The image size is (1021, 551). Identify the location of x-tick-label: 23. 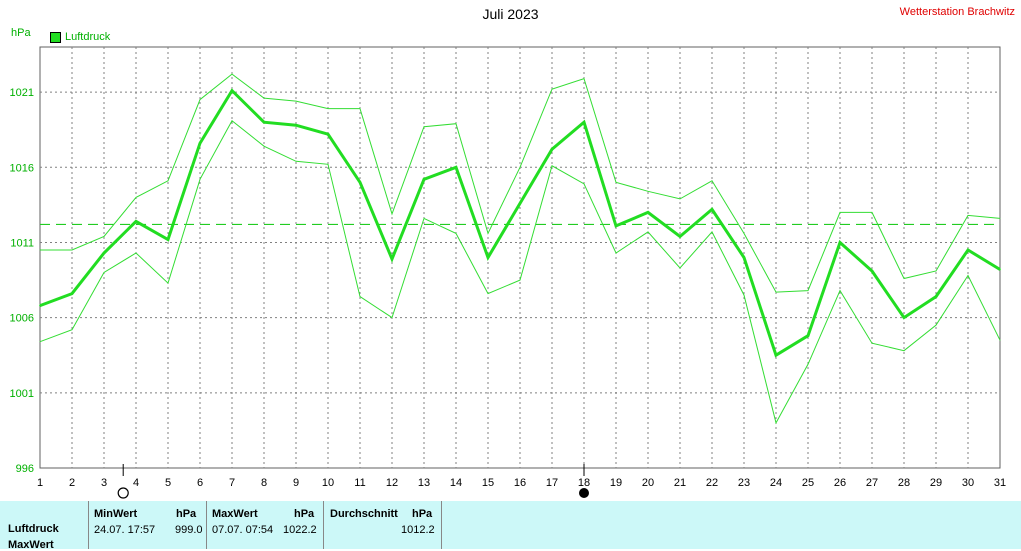
(744, 483).